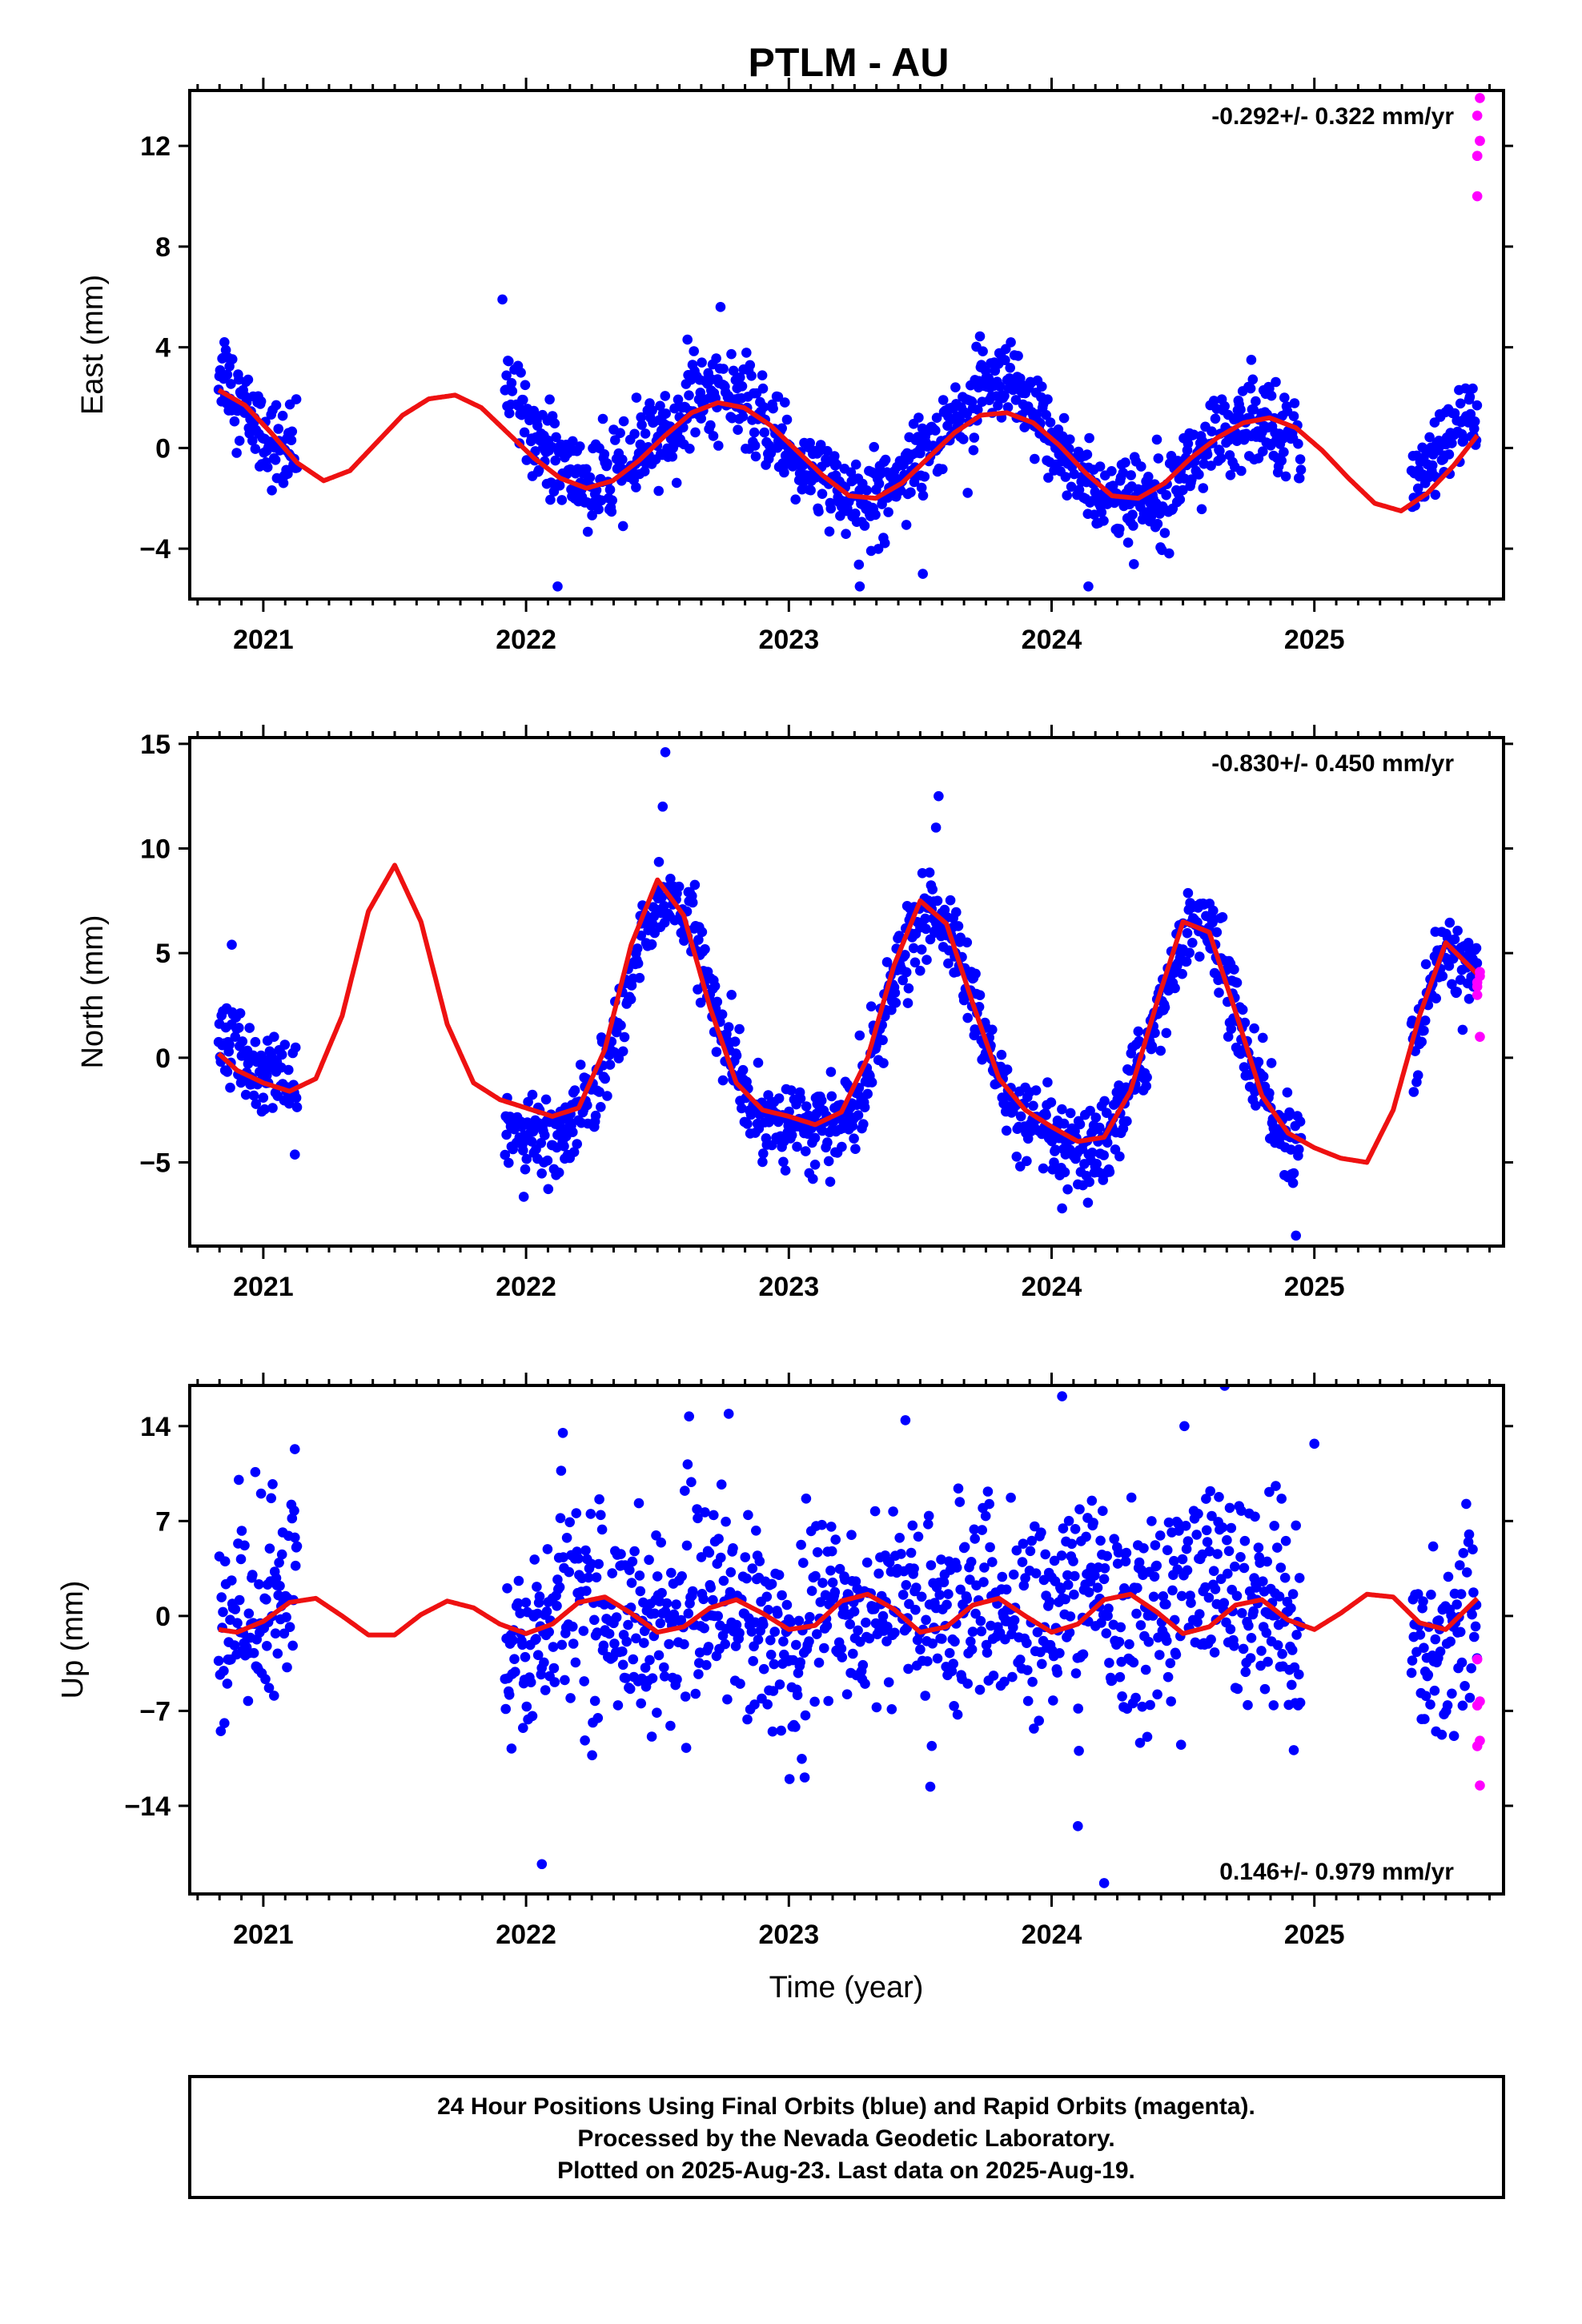 The width and height of the screenshot is (1582, 2324). What do you see at coordinates (155, 849) in the screenshot?
I see `north-y-tick-label: 10` at bounding box center [155, 849].